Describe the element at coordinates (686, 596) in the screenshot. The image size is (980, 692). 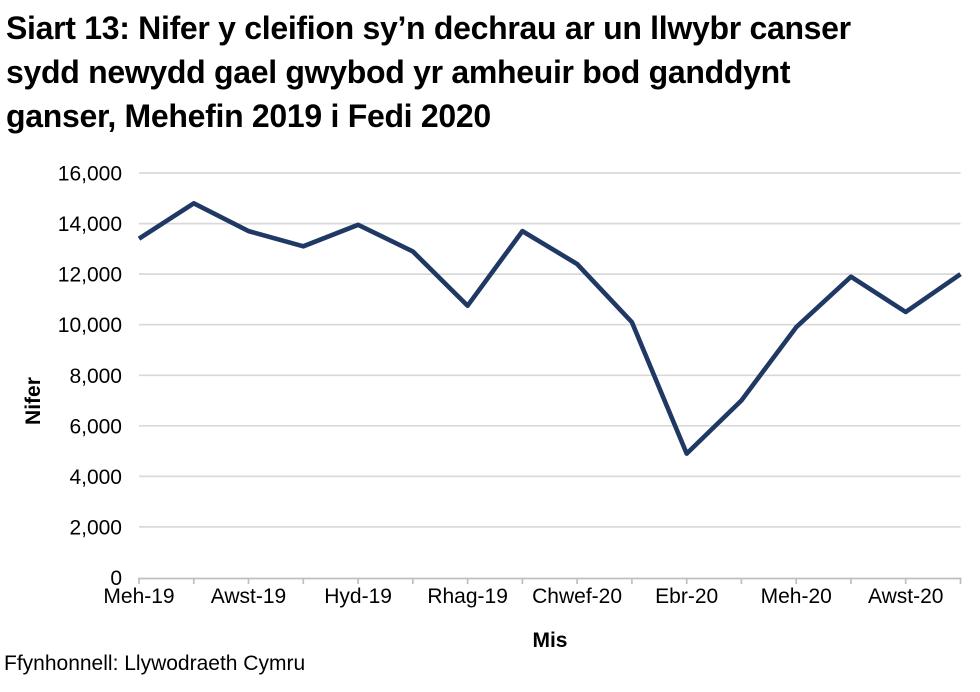
I see `x-tick-label: Ebr-20` at that location.